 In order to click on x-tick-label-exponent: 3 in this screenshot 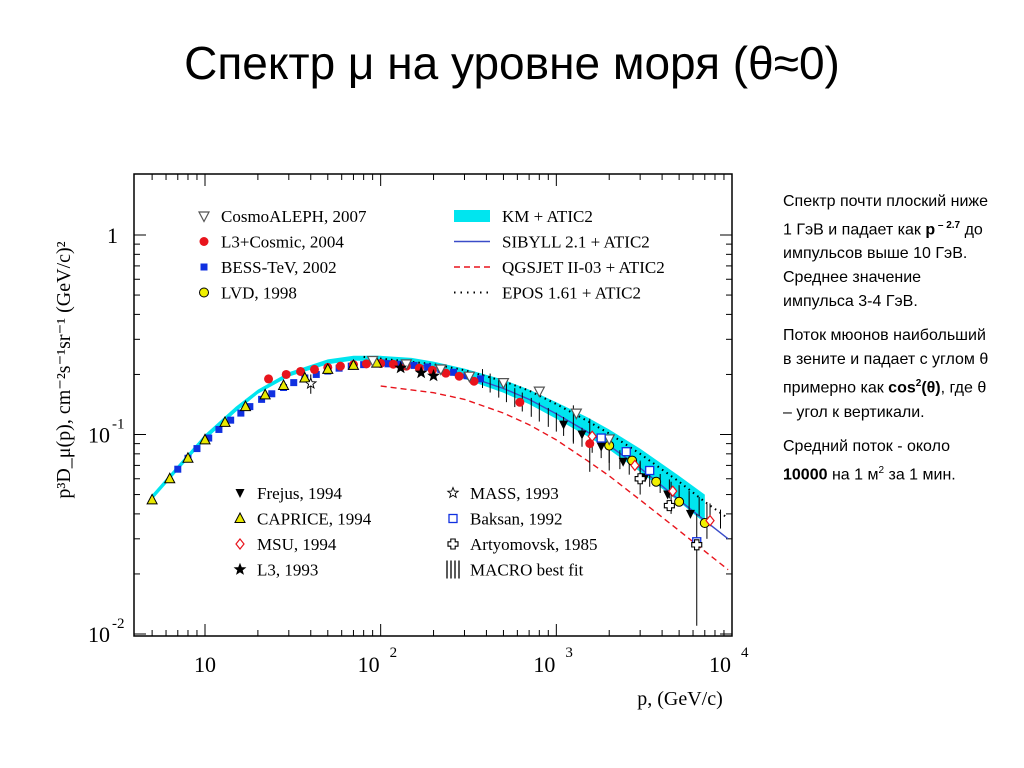, I will do `click(569, 653)`.